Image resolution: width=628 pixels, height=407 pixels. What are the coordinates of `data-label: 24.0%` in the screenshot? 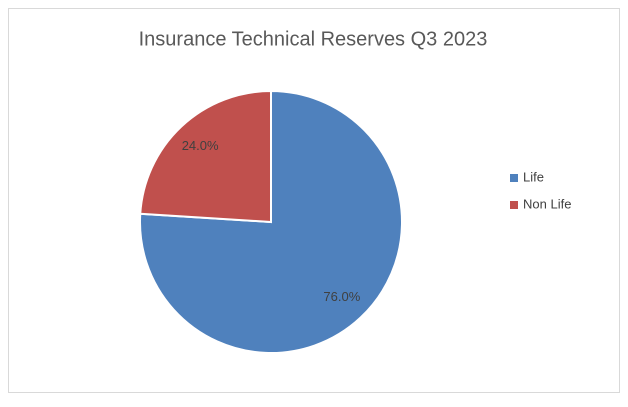 It's located at (200, 145).